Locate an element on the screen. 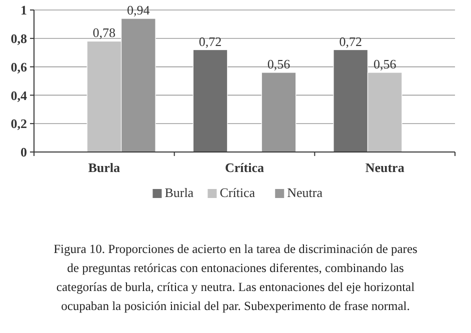 The image size is (471, 333). bar is located at coordinates (210, 100).